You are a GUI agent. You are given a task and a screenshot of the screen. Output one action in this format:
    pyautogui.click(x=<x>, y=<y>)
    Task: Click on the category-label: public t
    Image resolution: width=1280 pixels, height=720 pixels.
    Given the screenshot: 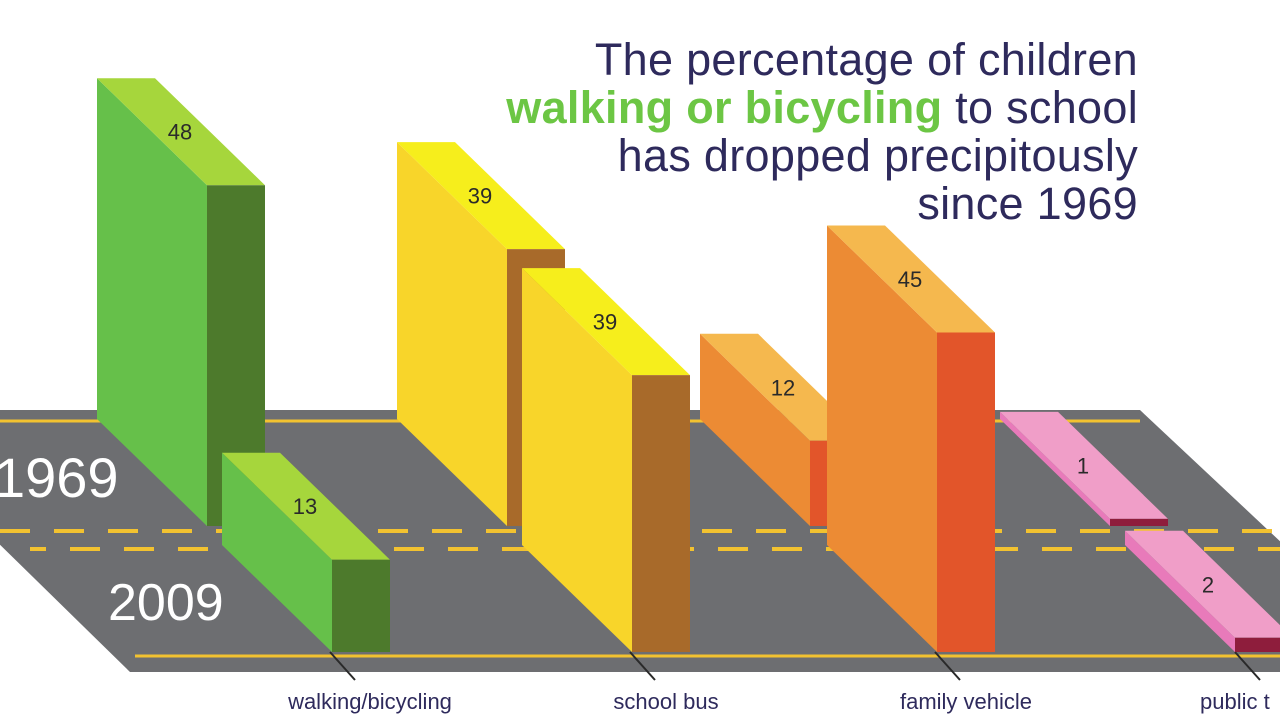 What is the action you would take?
    pyautogui.click(x=1235, y=701)
    